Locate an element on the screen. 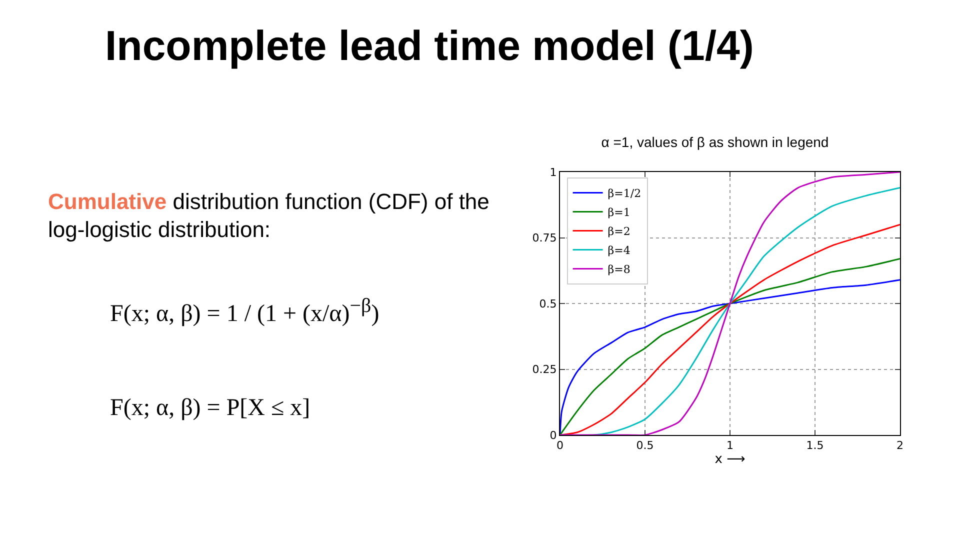 The height and width of the screenshot is (540, 960). x-tick-label: 2 is located at coordinates (900, 445).